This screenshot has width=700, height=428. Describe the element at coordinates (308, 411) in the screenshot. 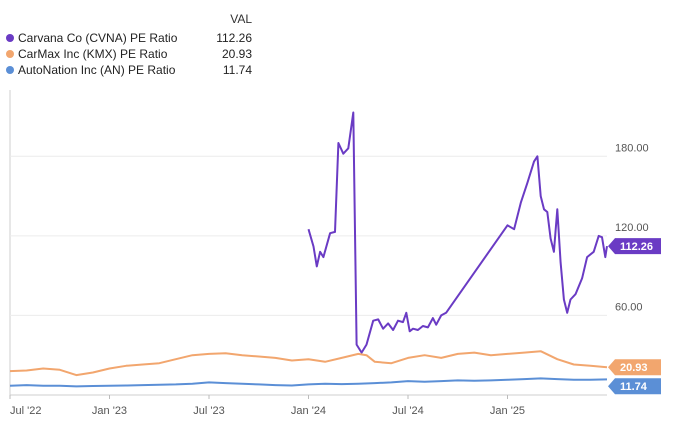

I see `x-tick-label: Jan '24` at that location.